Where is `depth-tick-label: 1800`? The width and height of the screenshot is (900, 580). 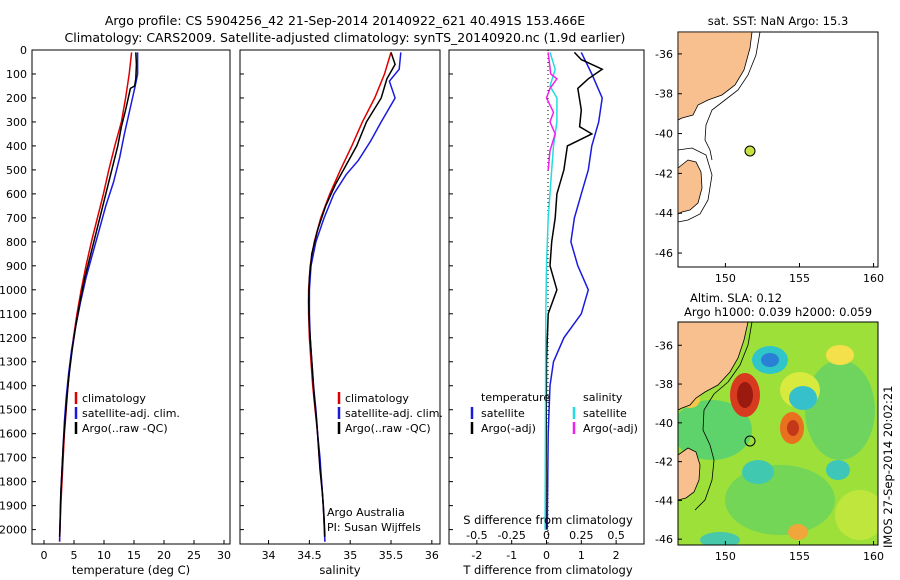 depth-tick-label: 1800 is located at coordinates (13, 482).